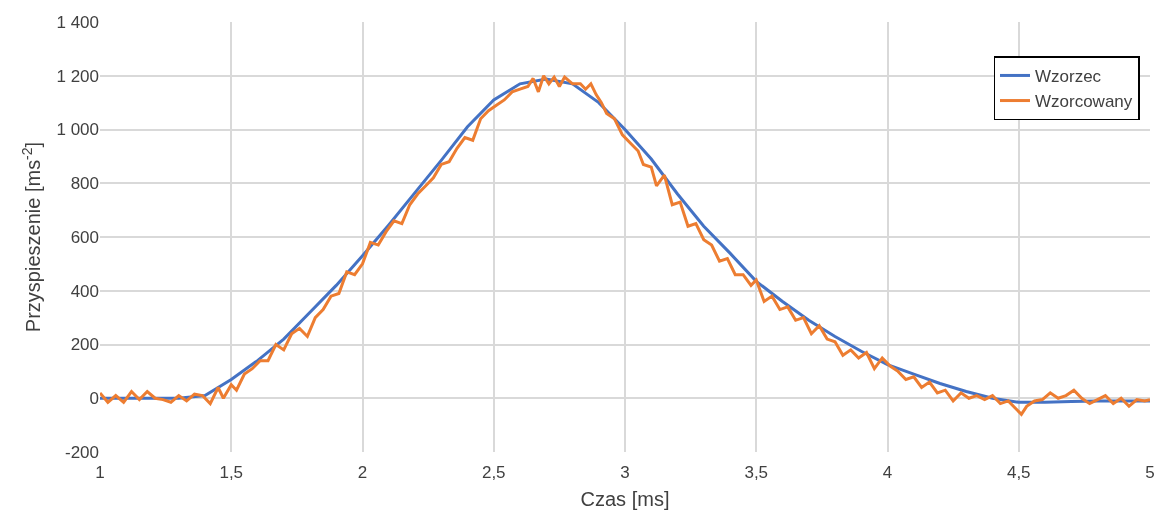 The height and width of the screenshot is (518, 1167). Describe the element at coordinates (84, 237) in the screenshot. I see `y-tick-label: 600` at that location.